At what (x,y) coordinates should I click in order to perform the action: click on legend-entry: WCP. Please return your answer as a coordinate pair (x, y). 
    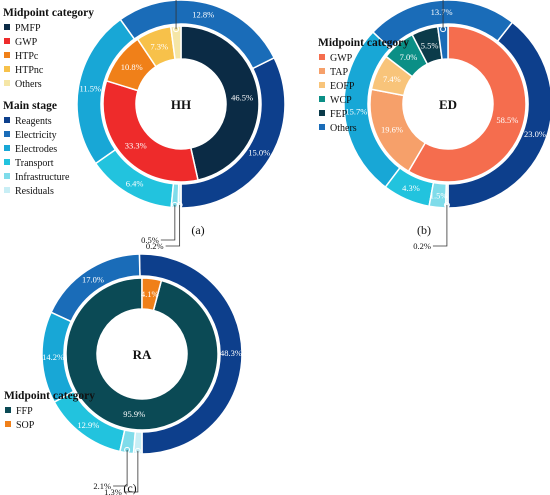
    Looking at the image, I should click on (341, 100).